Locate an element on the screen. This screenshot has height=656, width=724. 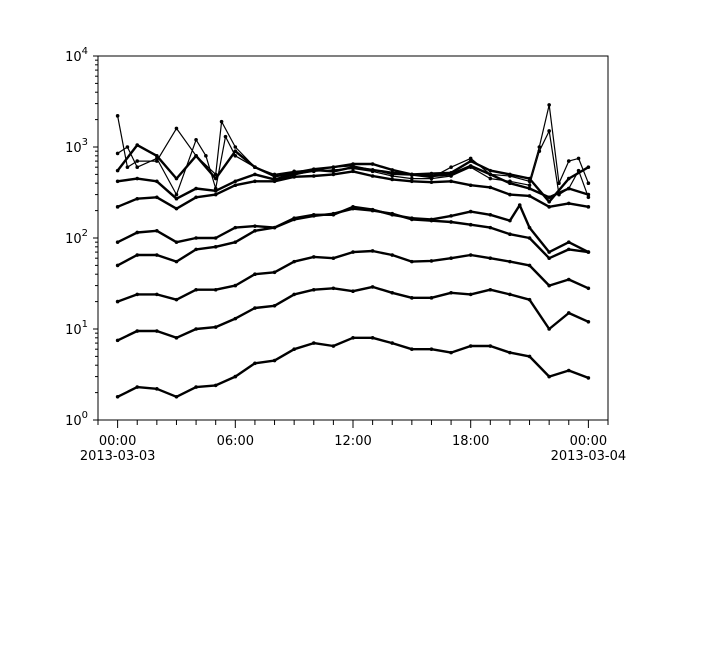
series-line is located at coordinates (353, 367).